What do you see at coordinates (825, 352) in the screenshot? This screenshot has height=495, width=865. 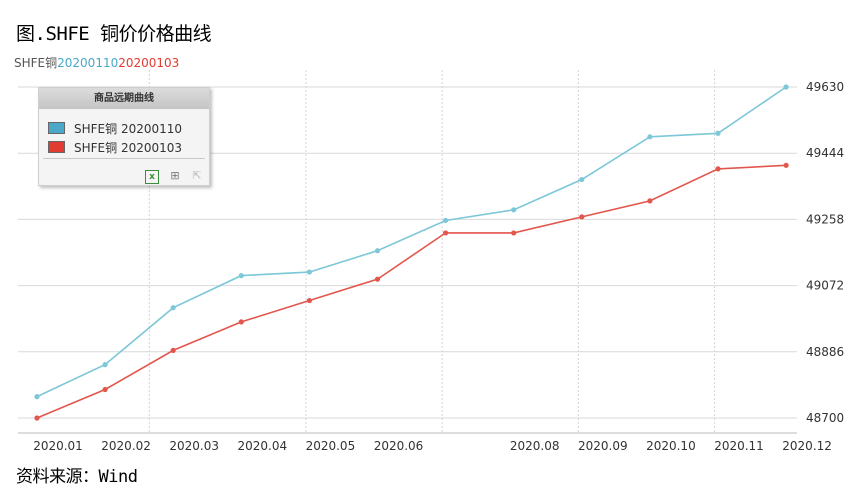 I see `y-tick-label: 48886` at bounding box center [825, 352].